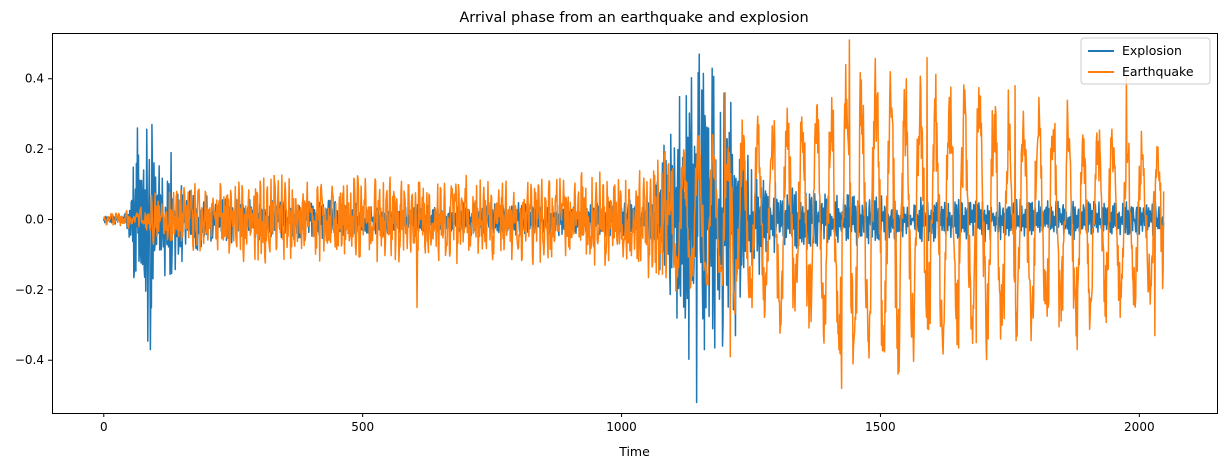 Image resolution: width=1225 pixels, height=468 pixels. Describe the element at coordinates (634, 451) in the screenshot. I see `x-axis-label: Time` at that location.